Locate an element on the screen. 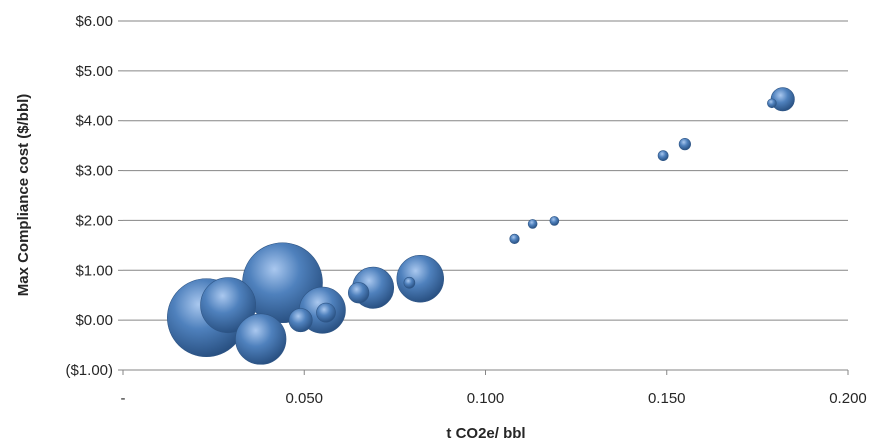  y-tick-label: ($1.00) is located at coordinates (89, 370).